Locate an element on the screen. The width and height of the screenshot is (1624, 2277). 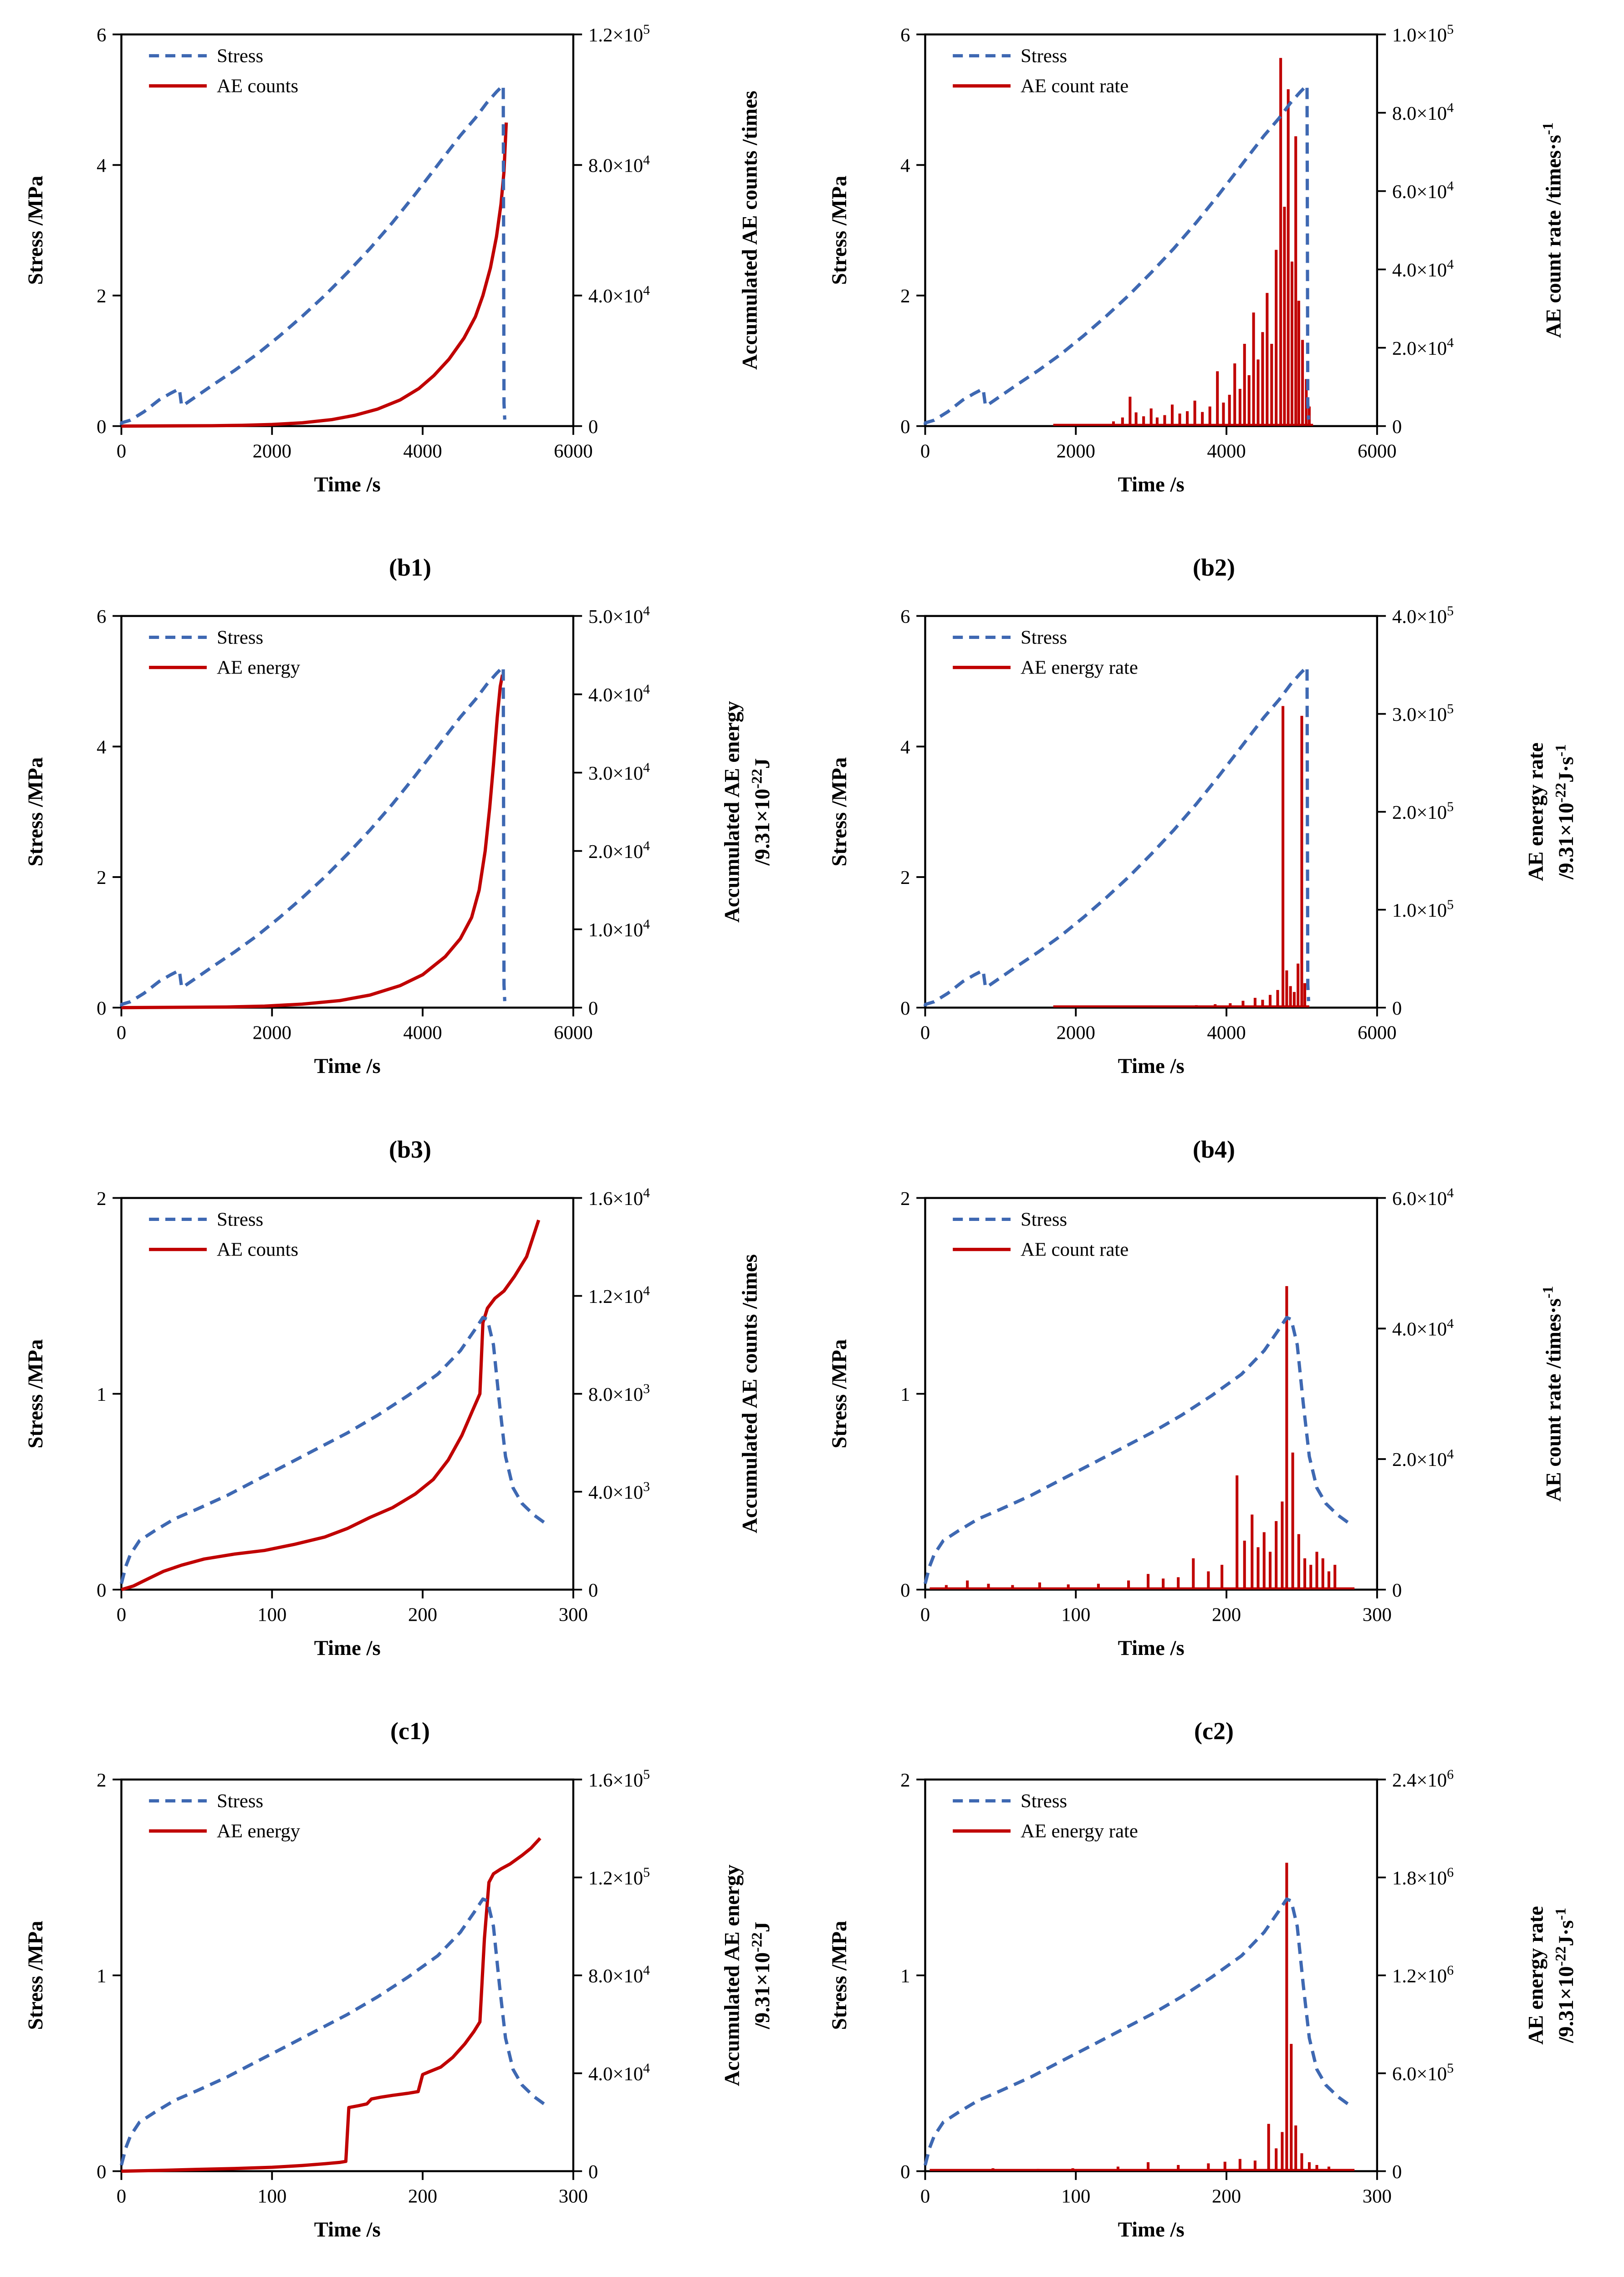
y-right-tick-label: 5.0×10⁴ is located at coordinates (619, 616).